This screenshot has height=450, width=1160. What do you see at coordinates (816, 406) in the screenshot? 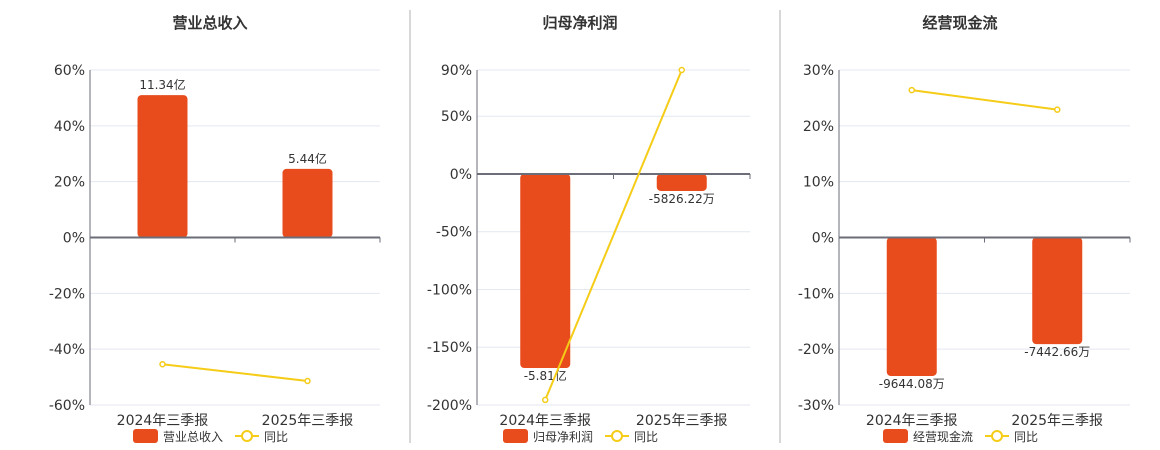
I see `y-tick-label: -30%` at bounding box center [816, 406].